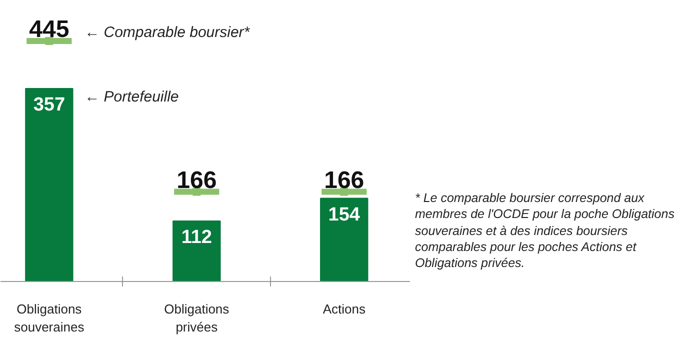 Image resolution: width=697 pixels, height=343 pixels. I want to click on x-tick-label: Actions, so click(344, 309).